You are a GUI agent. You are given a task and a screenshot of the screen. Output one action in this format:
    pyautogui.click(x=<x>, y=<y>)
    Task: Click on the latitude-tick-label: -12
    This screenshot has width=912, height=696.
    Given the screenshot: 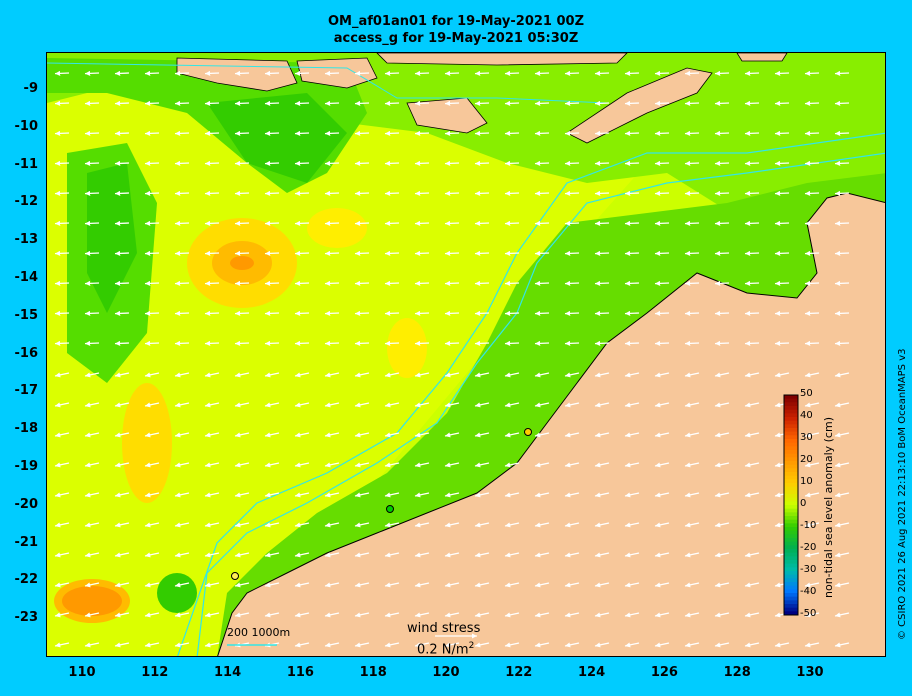 What is the action you would take?
    pyautogui.click(x=26, y=202)
    